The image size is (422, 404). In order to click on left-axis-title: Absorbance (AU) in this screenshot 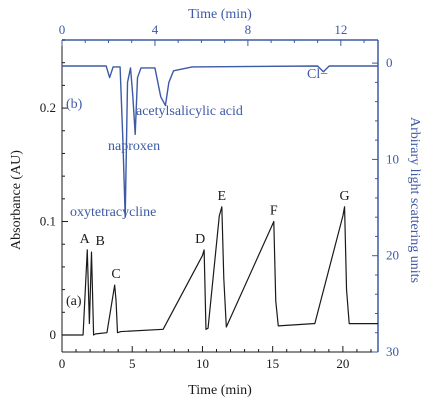, I will do `click(16, 200)`.